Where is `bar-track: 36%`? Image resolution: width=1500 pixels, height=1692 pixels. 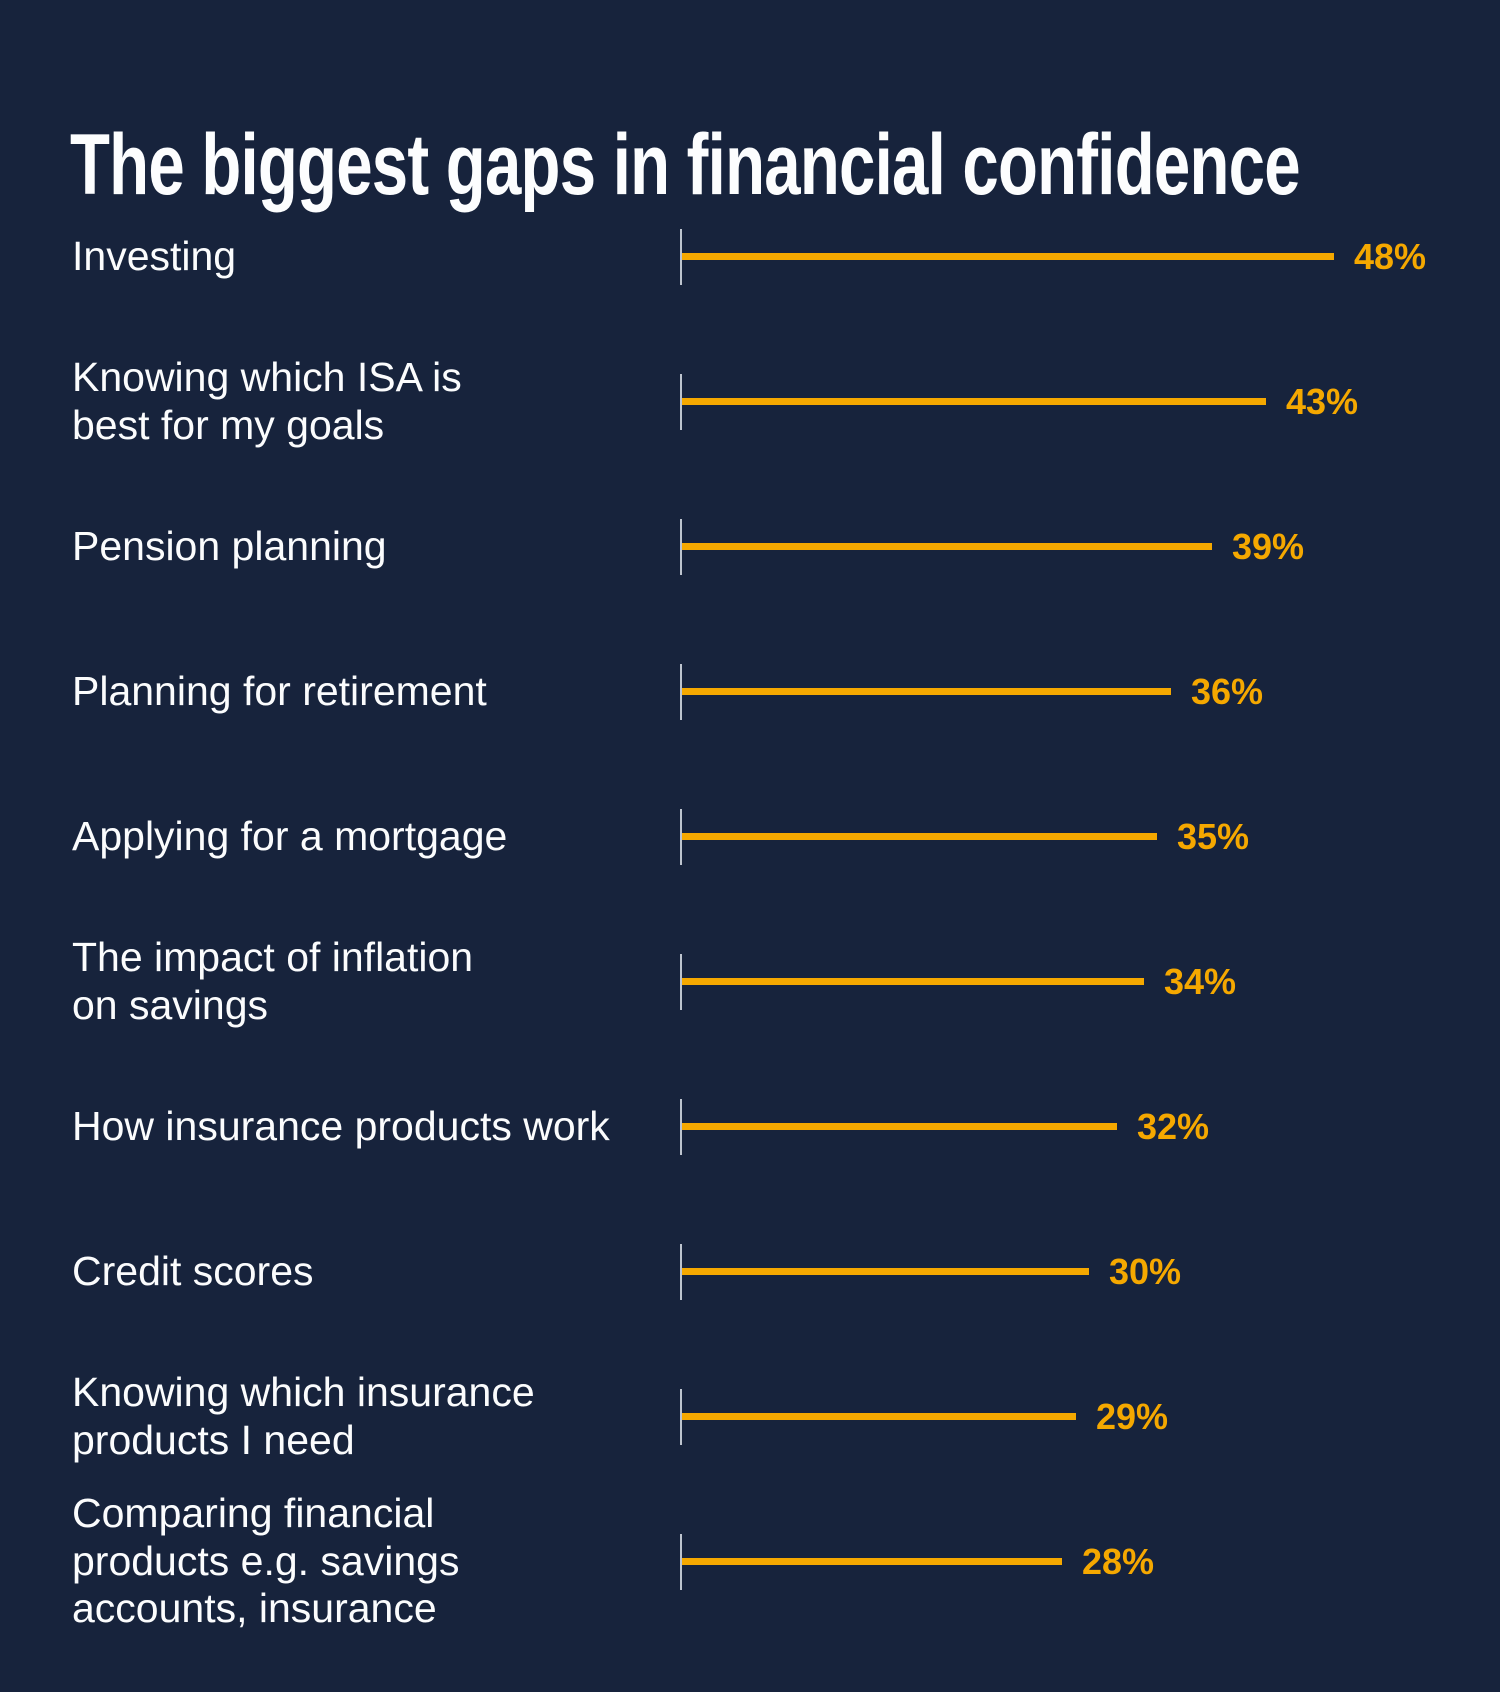 bar-track: 36% is located at coordinates (1090, 691).